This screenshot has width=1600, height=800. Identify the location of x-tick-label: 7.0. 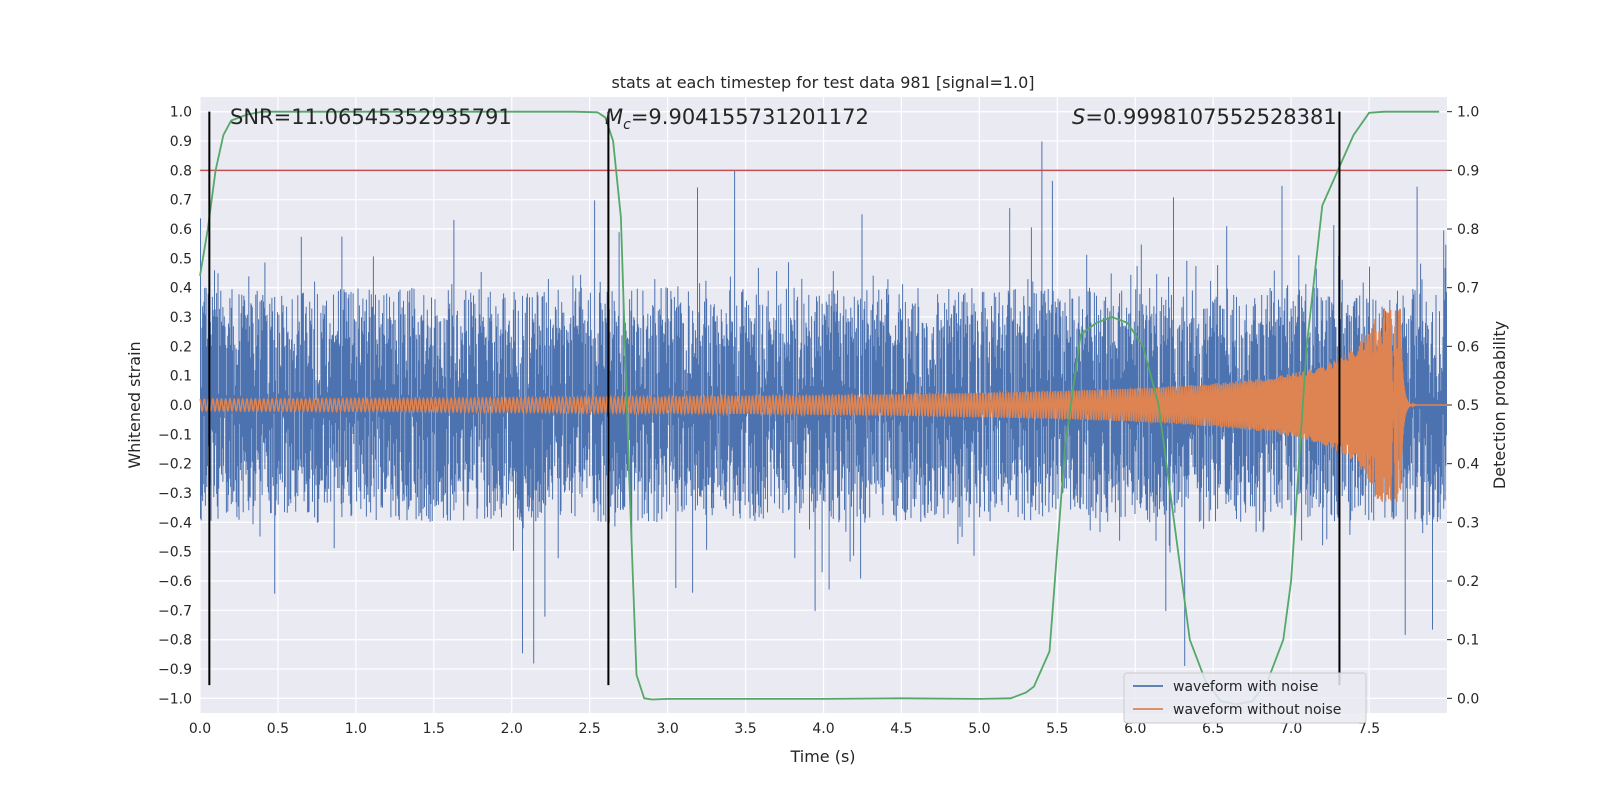
(1291, 729).